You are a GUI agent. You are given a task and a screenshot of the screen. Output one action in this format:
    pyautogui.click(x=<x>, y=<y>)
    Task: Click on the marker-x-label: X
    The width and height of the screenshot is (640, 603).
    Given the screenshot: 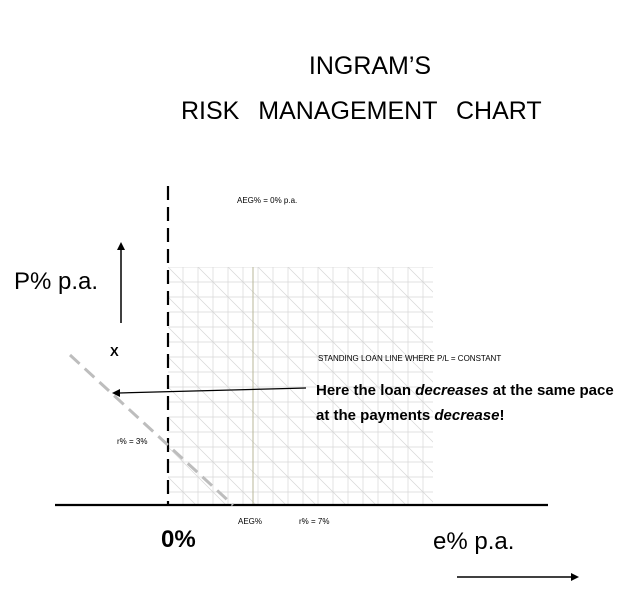 What is the action you would take?
    pyautogui.click(x=114, y=351)
    